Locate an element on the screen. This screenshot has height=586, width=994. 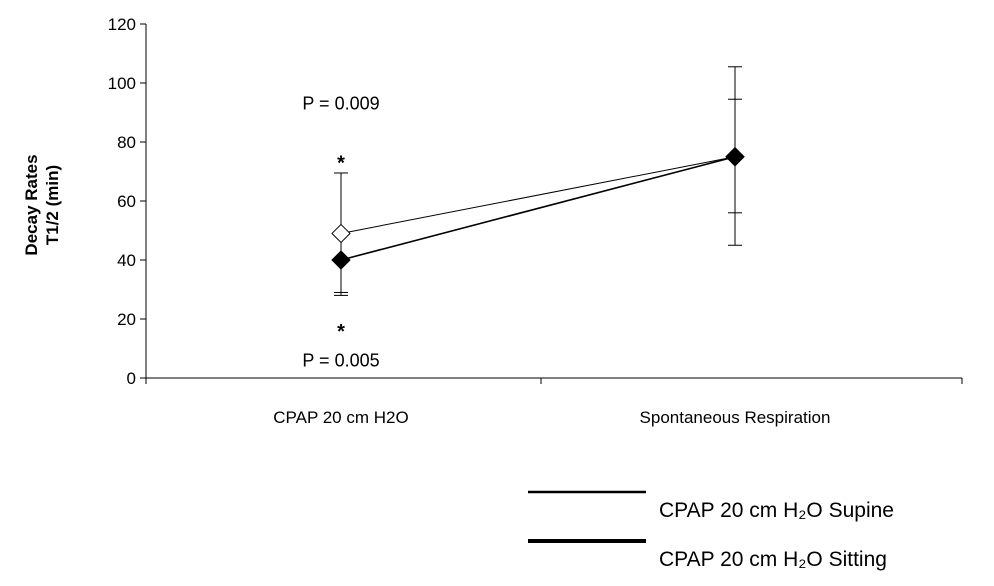
legend-label: CPAP 20 cm H₂O Supine is located at coordinates (776, 510).